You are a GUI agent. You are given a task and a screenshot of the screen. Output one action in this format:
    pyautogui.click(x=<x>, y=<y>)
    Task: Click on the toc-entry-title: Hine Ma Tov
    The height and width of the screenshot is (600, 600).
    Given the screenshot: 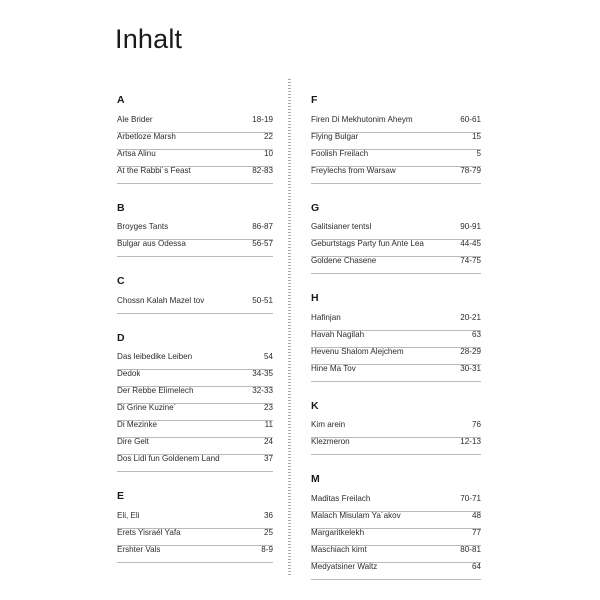 What is the action you would take?
    pyautogui.click(x=333, y=368)
    